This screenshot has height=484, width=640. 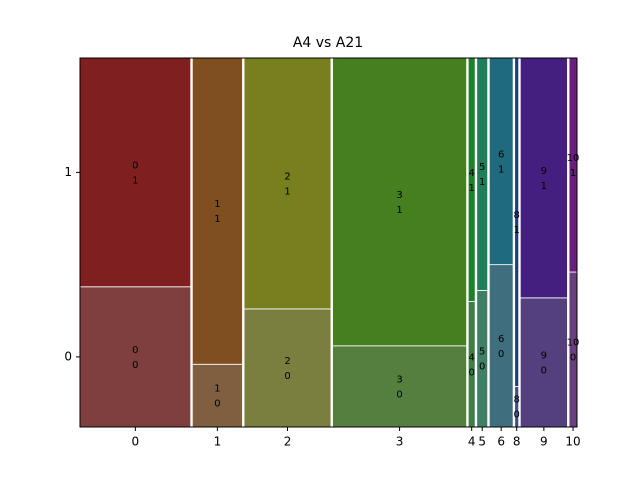 What do you see at coordinates (544, 442) in the screenshot?
I see `x-tick-label: 9` at bounding box center [544, 442].